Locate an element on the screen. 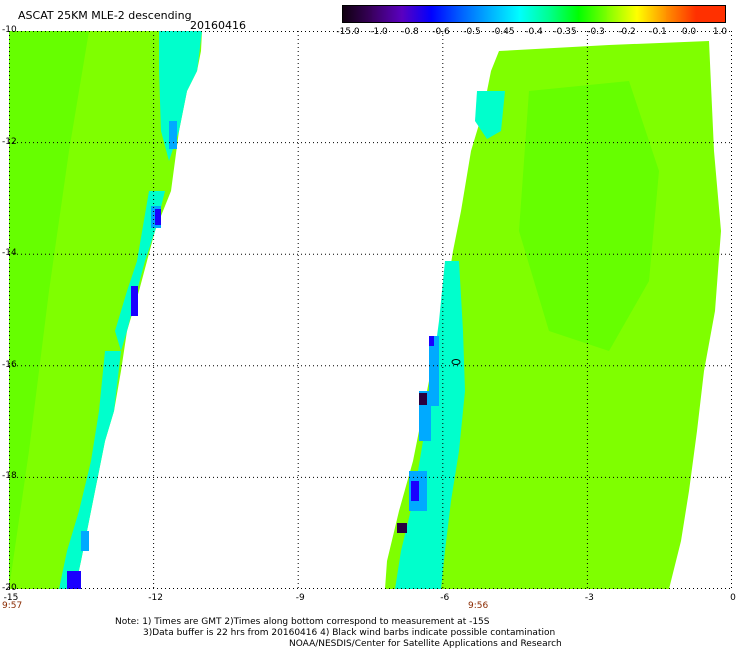  product-title: ASCAT 25KM MLE-2 descending is located at coordinates (105, 15).